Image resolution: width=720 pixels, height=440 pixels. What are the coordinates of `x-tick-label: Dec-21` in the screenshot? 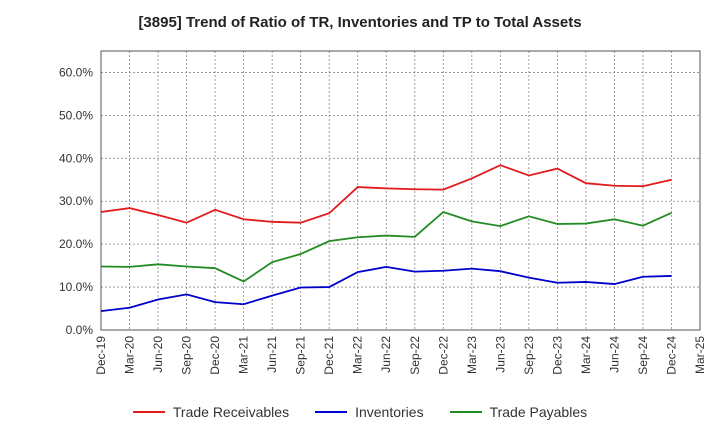 It's located at (329, 355).